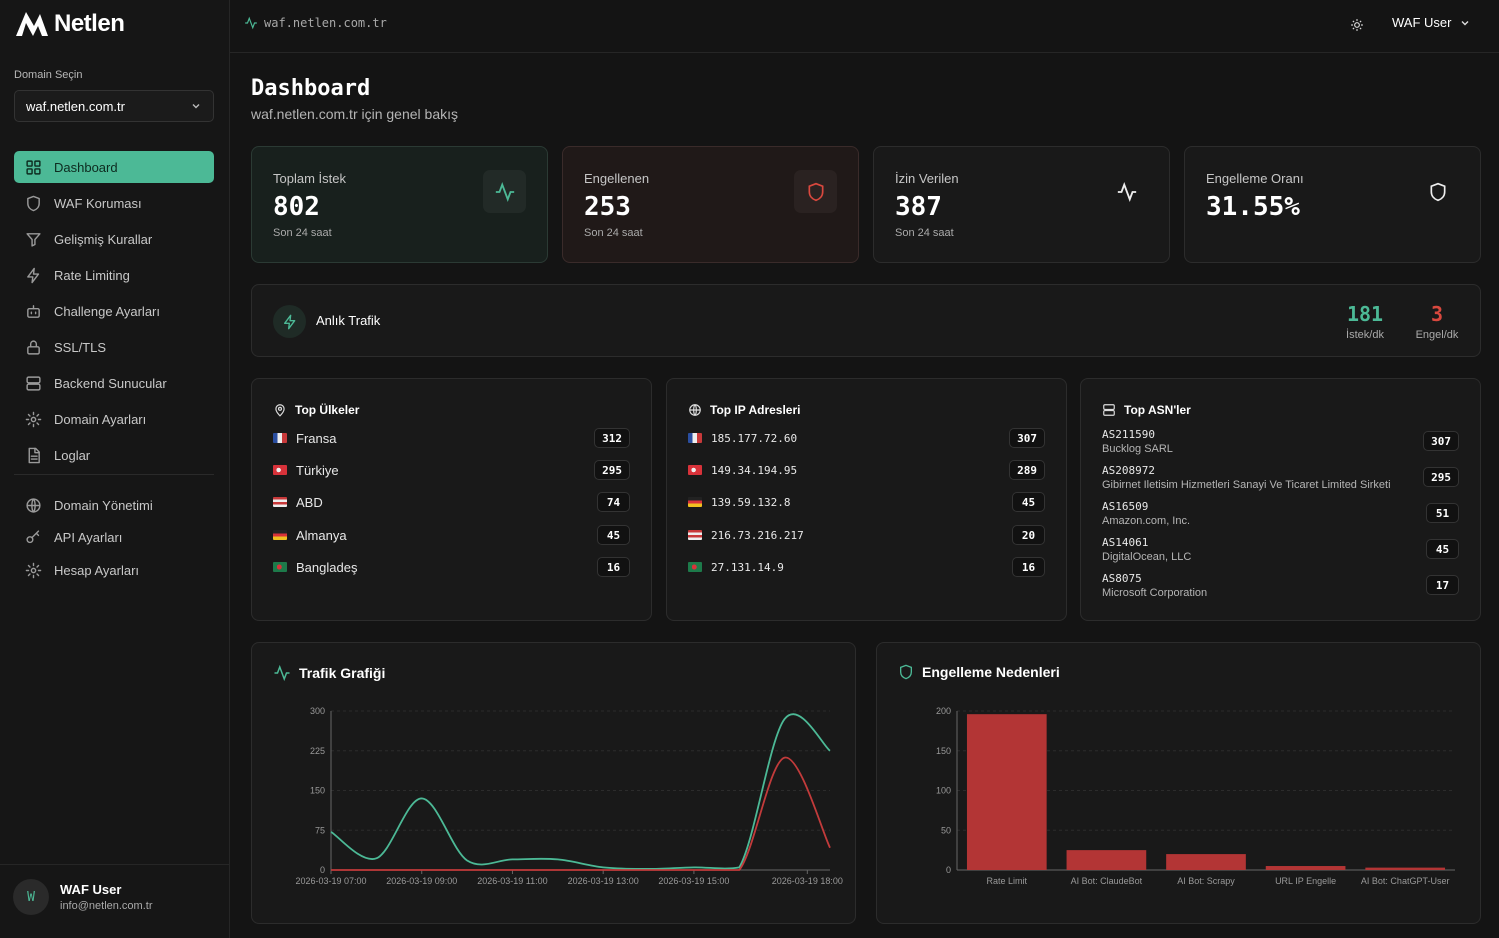 This screenshot has height=938, width=1499. Describe the element at coordinates (114, 505) in the screenshot. I see `sidebar-item: Domain Yönetimi` at that location.